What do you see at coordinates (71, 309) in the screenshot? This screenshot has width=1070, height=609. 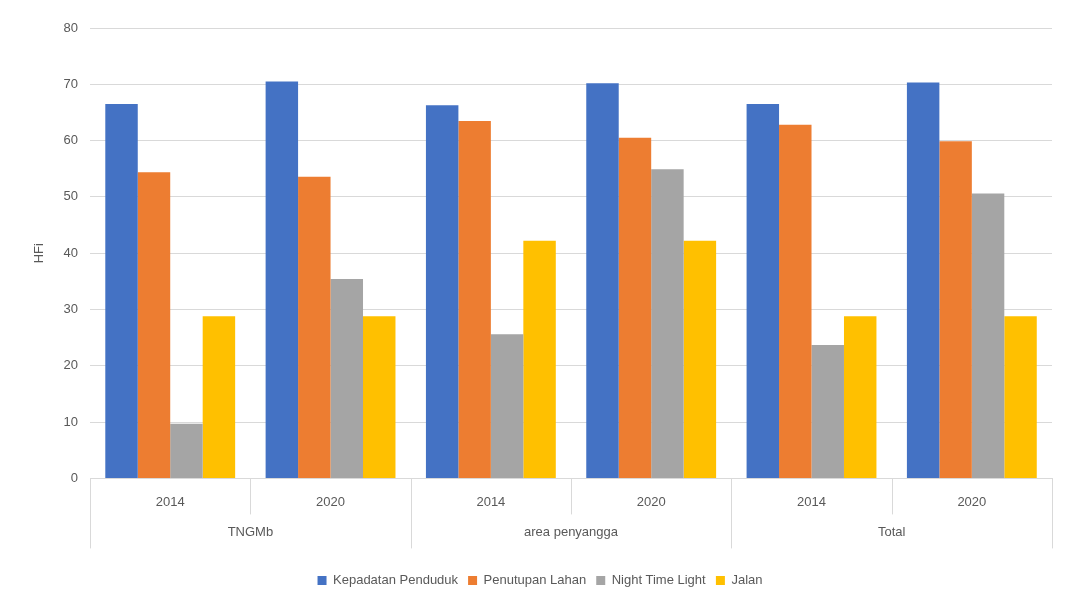 I see `y-tick-label: 30` at bounding box center [71, 309].